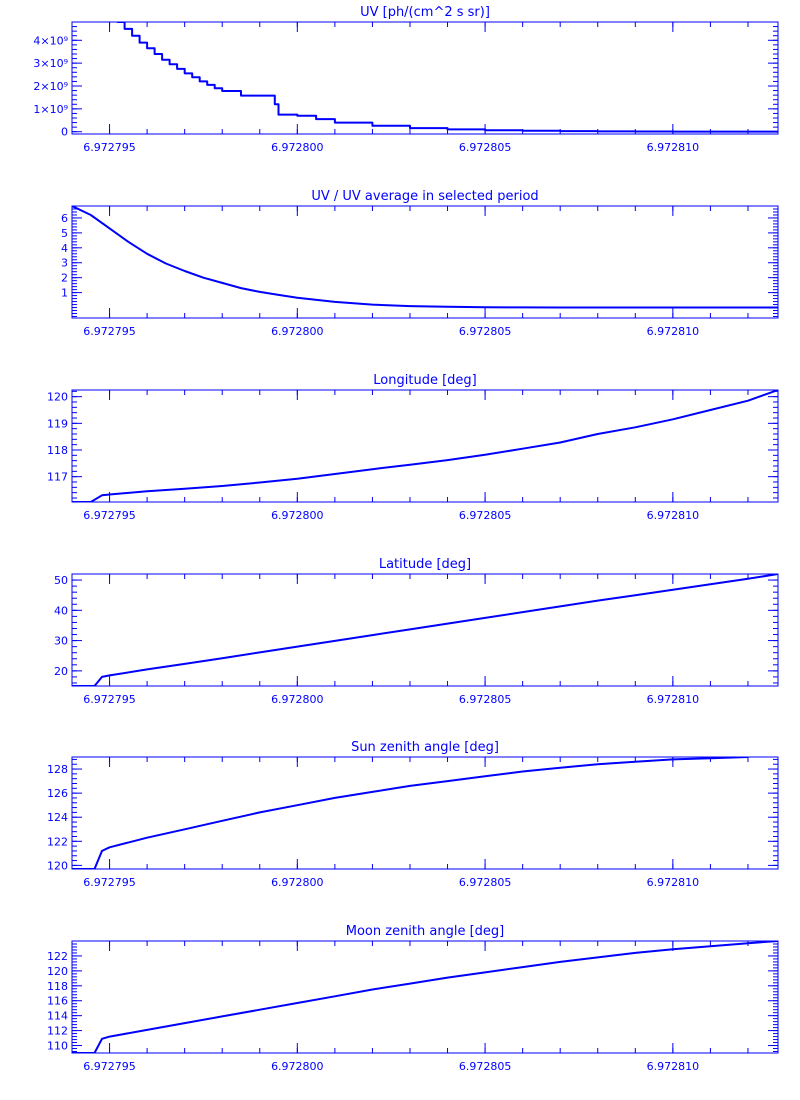 The width and height of the screenshot is (800, 1100). Describe the element at coordinates (57, 1031) in the screenshot. I see `y-tick-label: 112` at that location.